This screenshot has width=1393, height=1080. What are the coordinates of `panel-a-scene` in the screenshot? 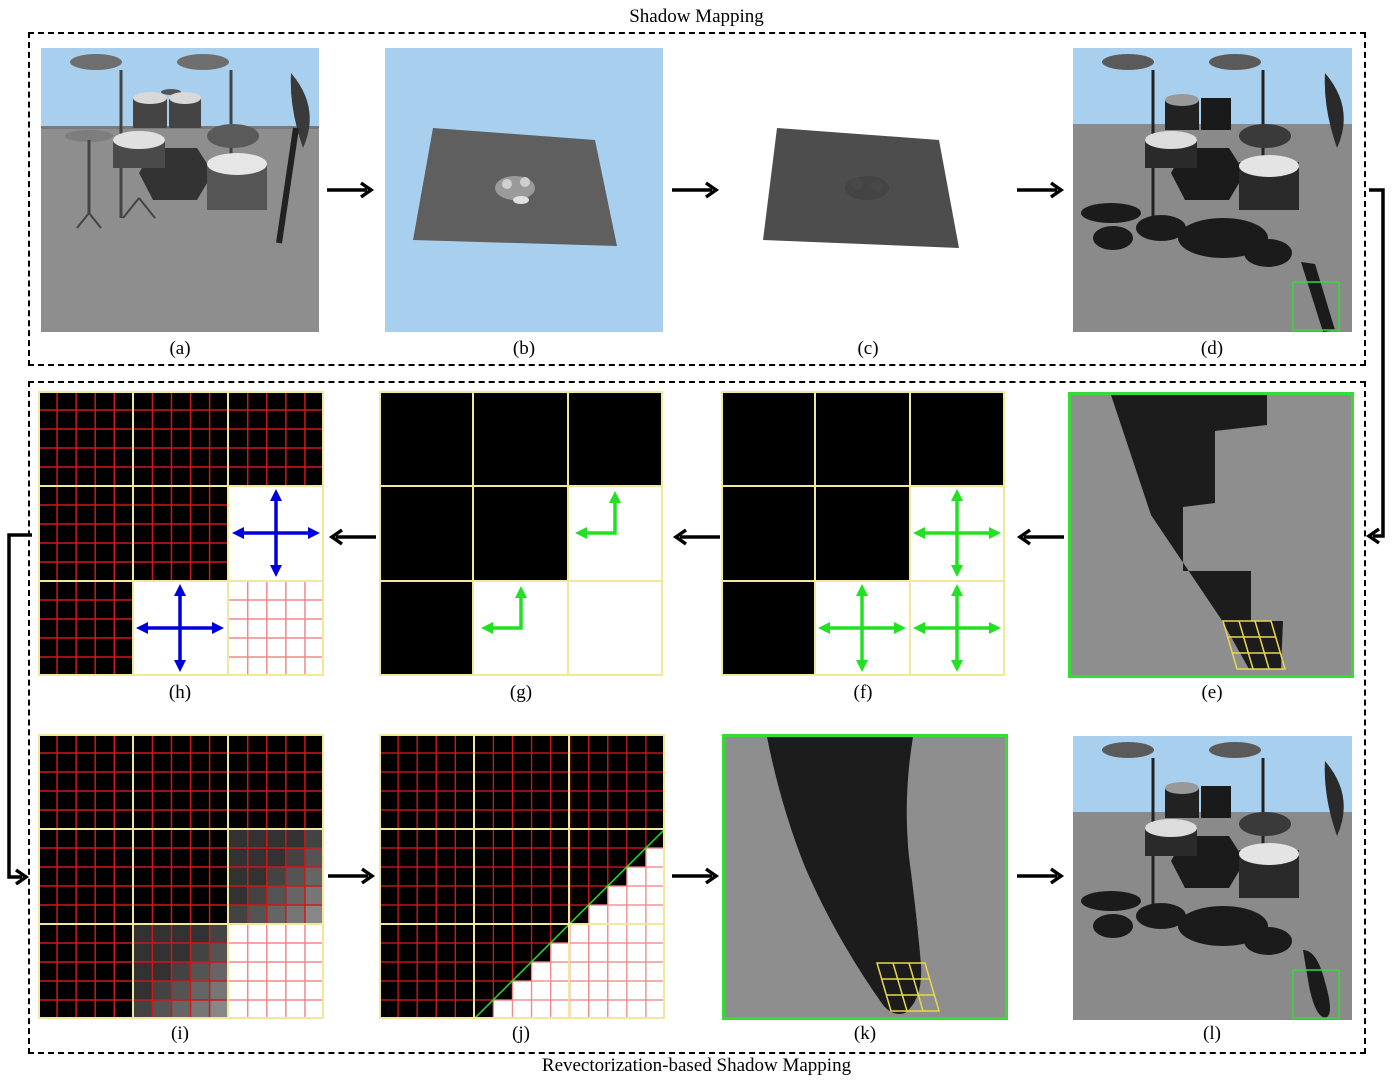 It's located at (180, 190).